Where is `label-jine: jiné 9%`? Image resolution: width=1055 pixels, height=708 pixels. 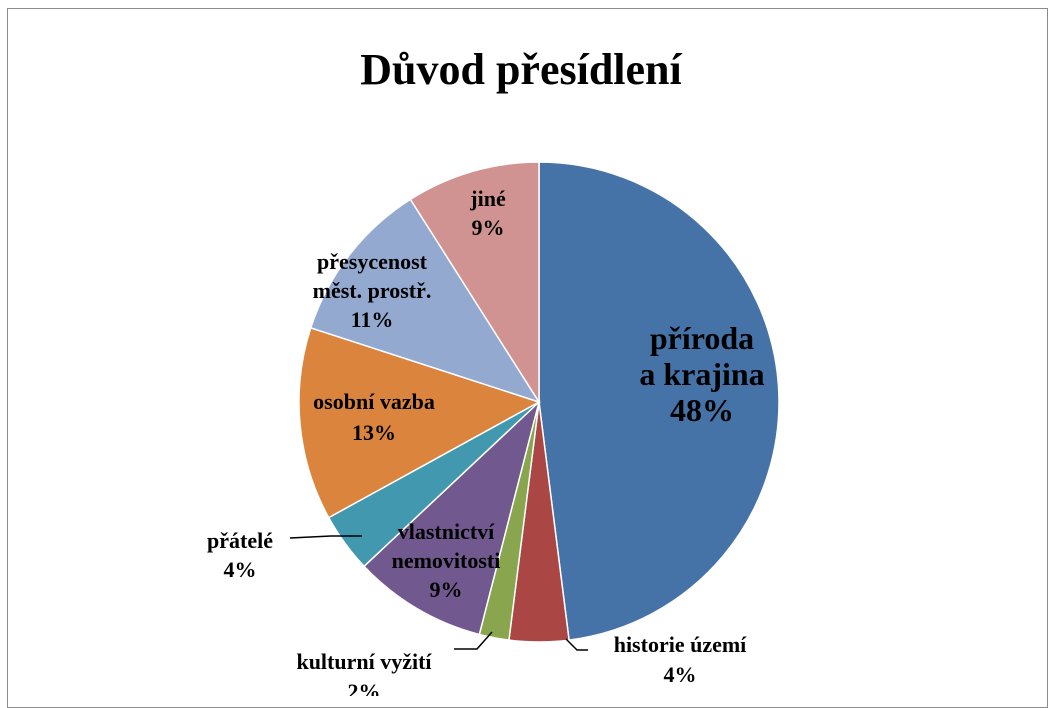 label-jine: jiné 9% is located at coordinates (487, 213).